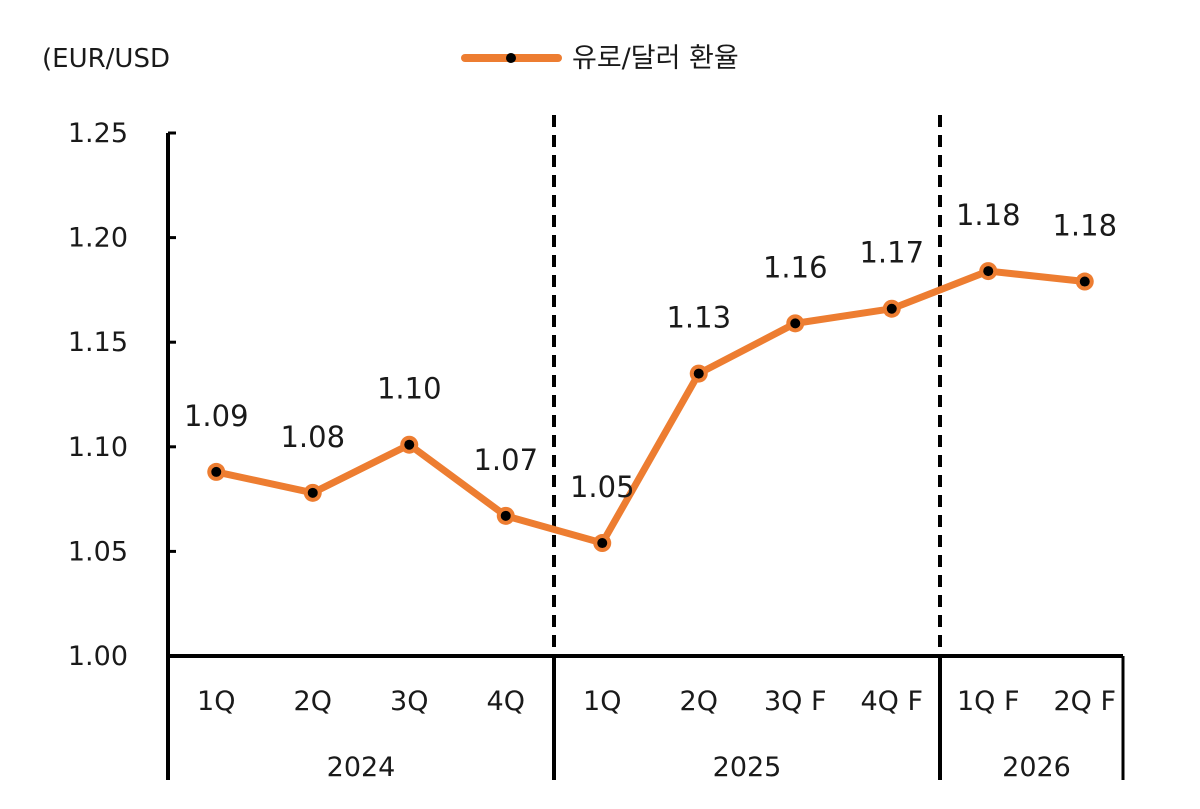  I want to click on data-label: 1.13, so click(698, 318).